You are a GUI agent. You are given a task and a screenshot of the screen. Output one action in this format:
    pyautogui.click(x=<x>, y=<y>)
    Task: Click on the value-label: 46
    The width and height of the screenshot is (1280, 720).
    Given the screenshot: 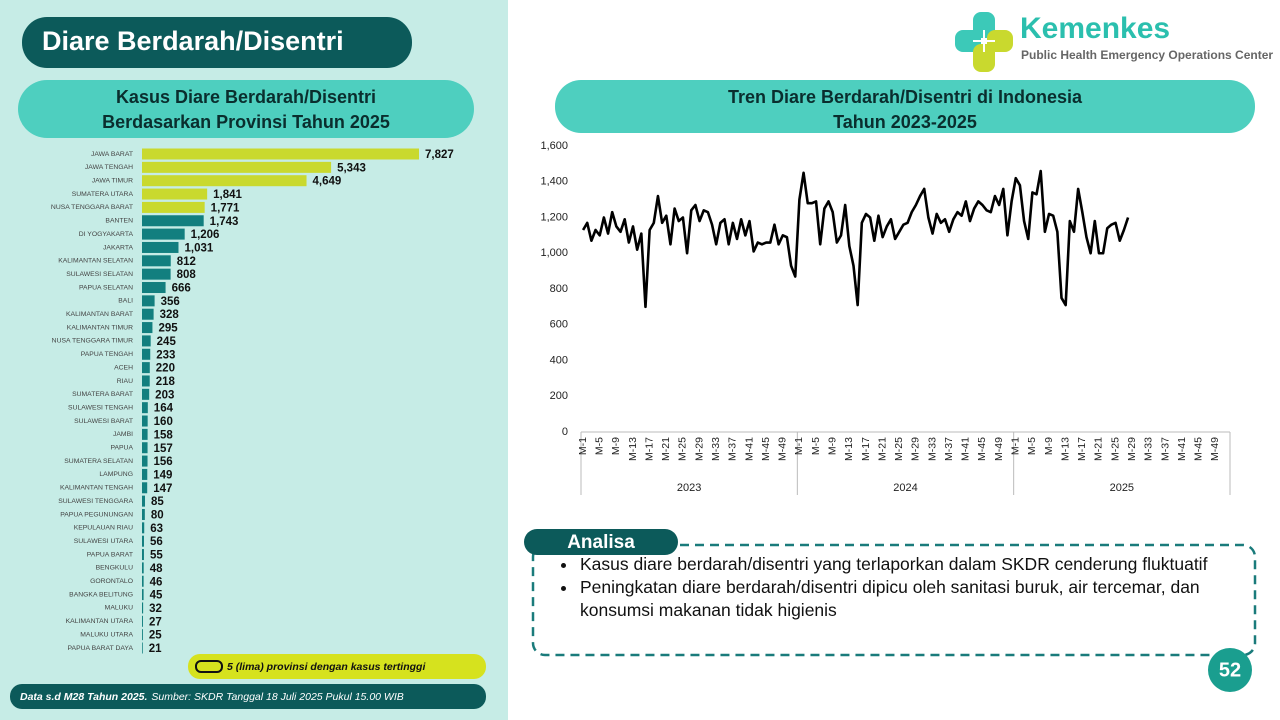 What is the action you would take?
    pyautogui.click(x=156, y=582)
    